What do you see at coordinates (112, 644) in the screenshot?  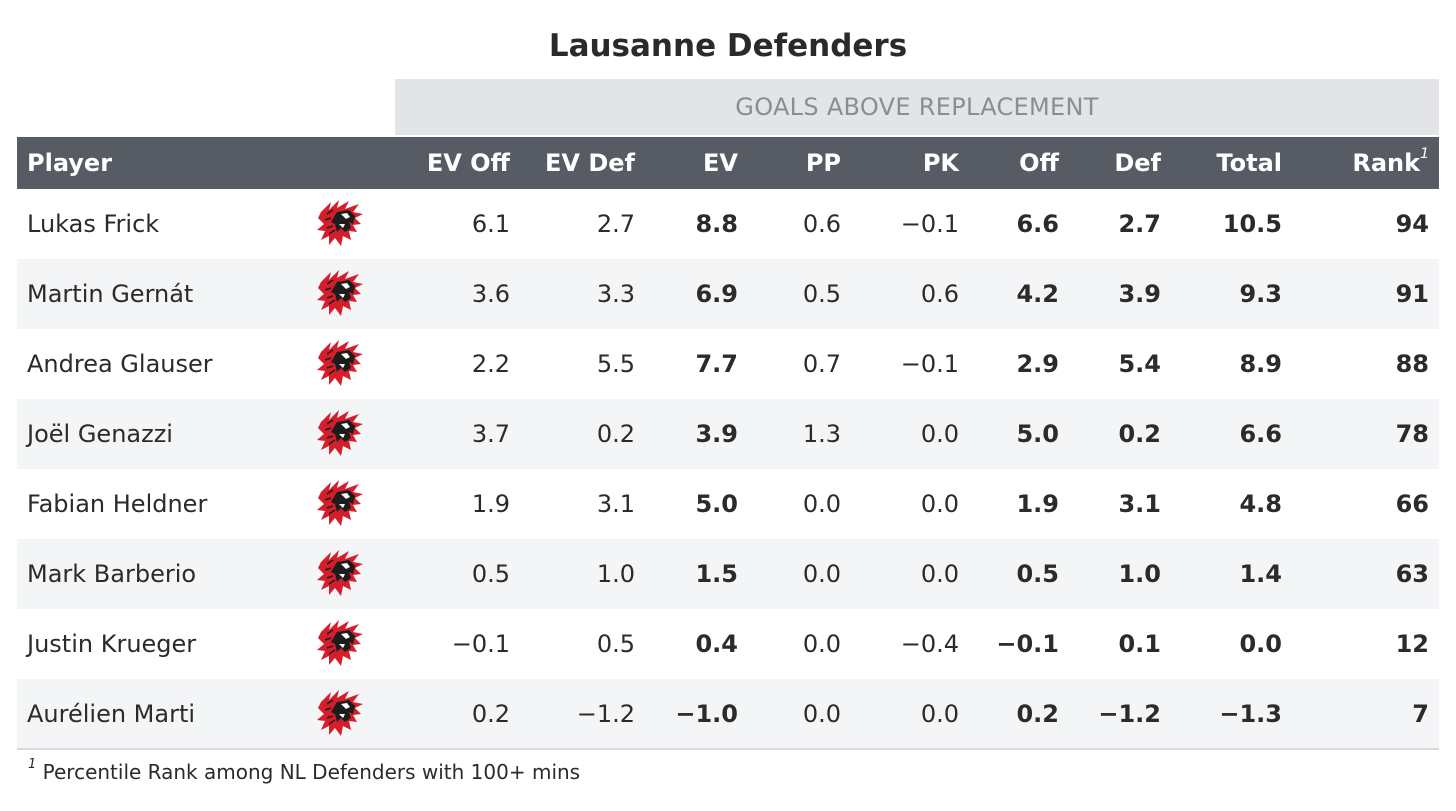 I see `player-name: Justin Krueger` at bounding box center [112, 644].